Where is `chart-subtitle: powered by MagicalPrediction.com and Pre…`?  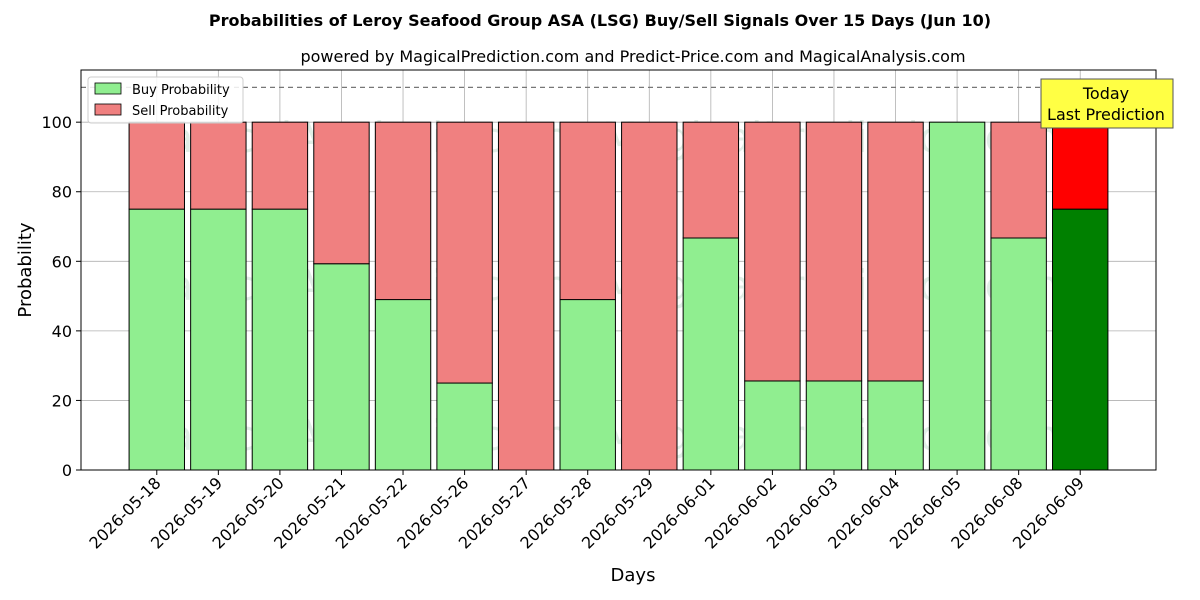 chart-subtitle: powered by MagicalPrediction.com and Pre… is located at coordinates (632, 56).